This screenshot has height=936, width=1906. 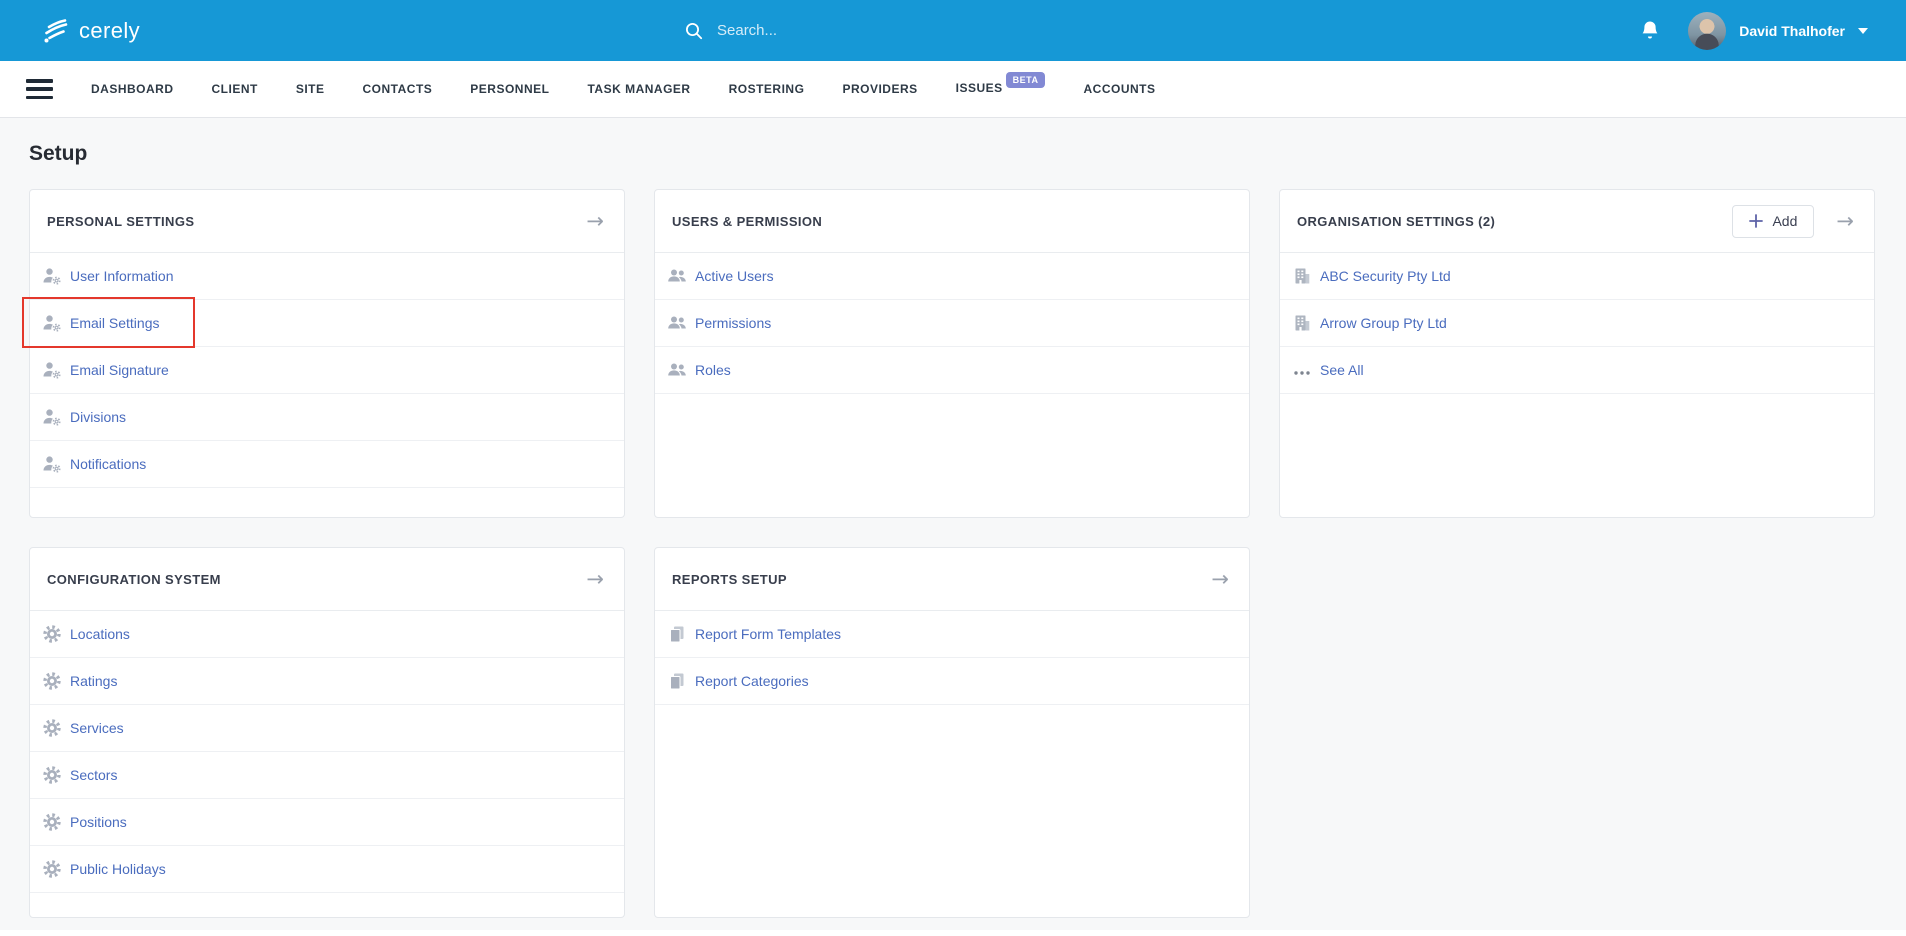 What do you see at coordinates (768, 634) in the screenshot?
I see `link-label: Report Form Templates` at bounding box center [768, 634].